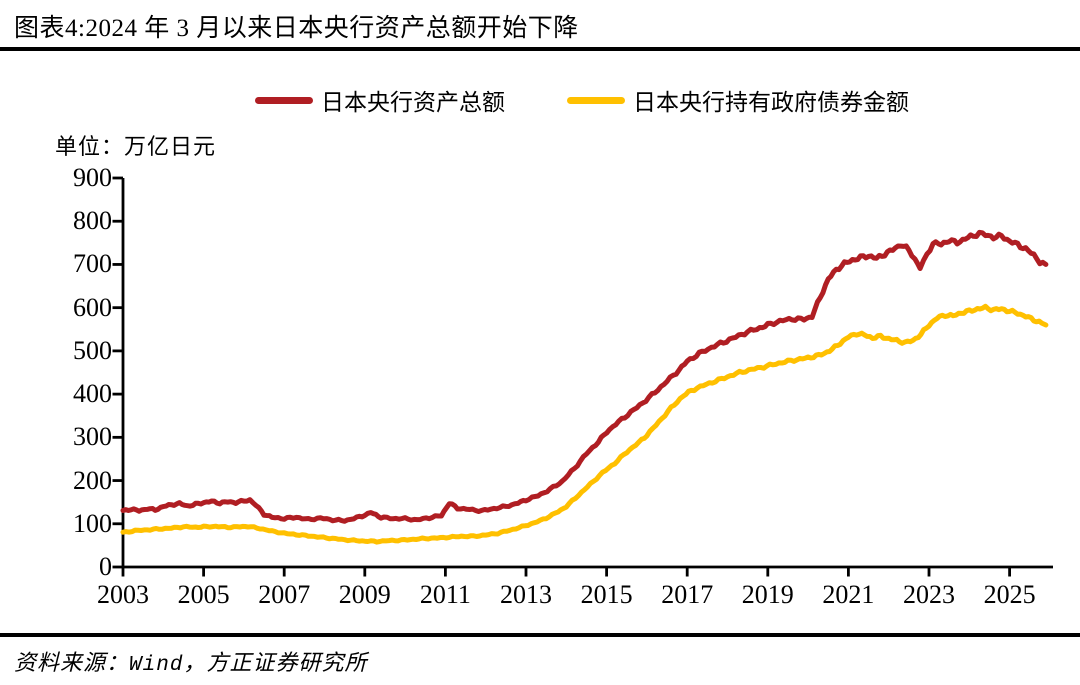 The width and height of the screenshot is (1080, 685). Describe the element at coordinates (445, 594) in the screenshot. I see `x-tick-label: 2011` at that location.